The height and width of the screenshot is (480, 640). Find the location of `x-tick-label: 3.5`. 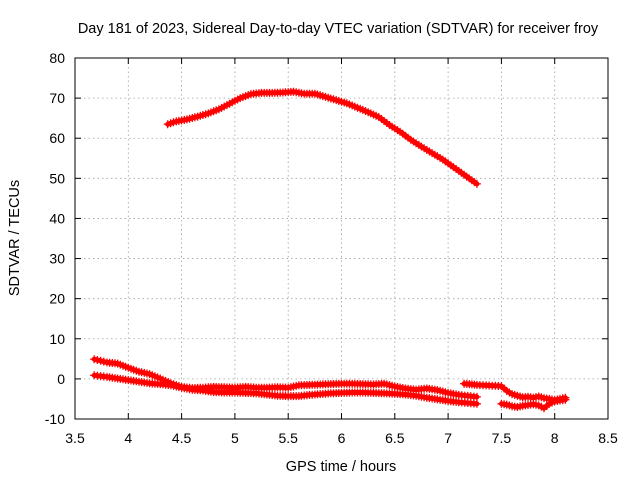

x-tick-label: 3.5 is located at coordinates (75, 438).